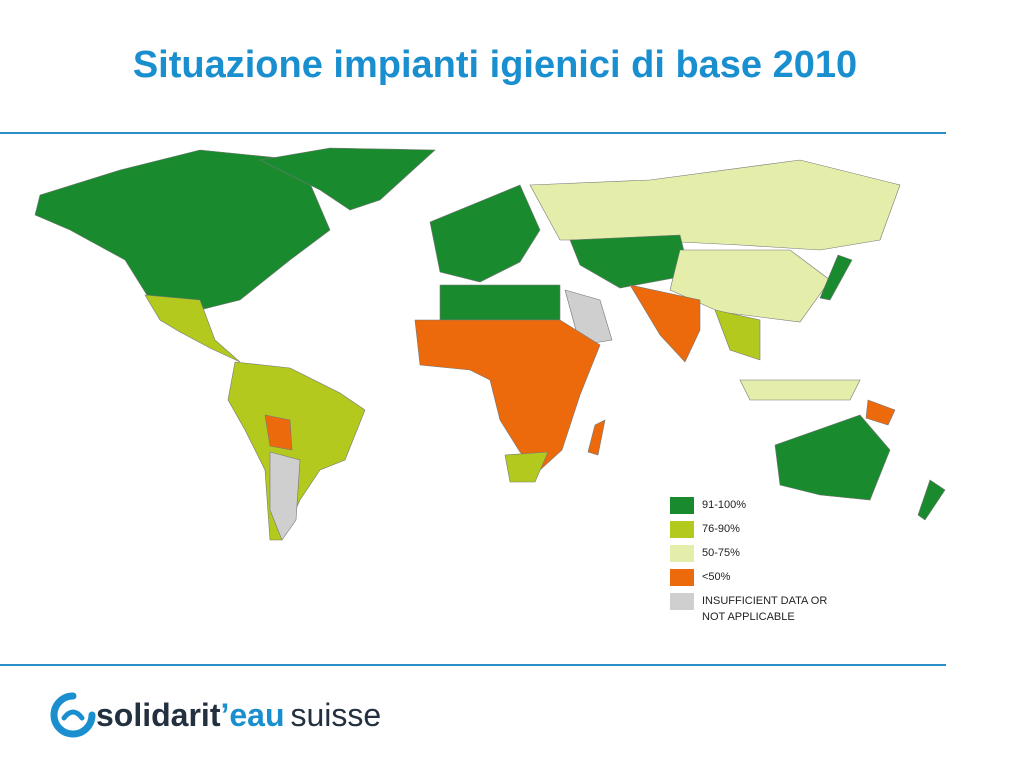  I want to click on russia, so click(715, 205).